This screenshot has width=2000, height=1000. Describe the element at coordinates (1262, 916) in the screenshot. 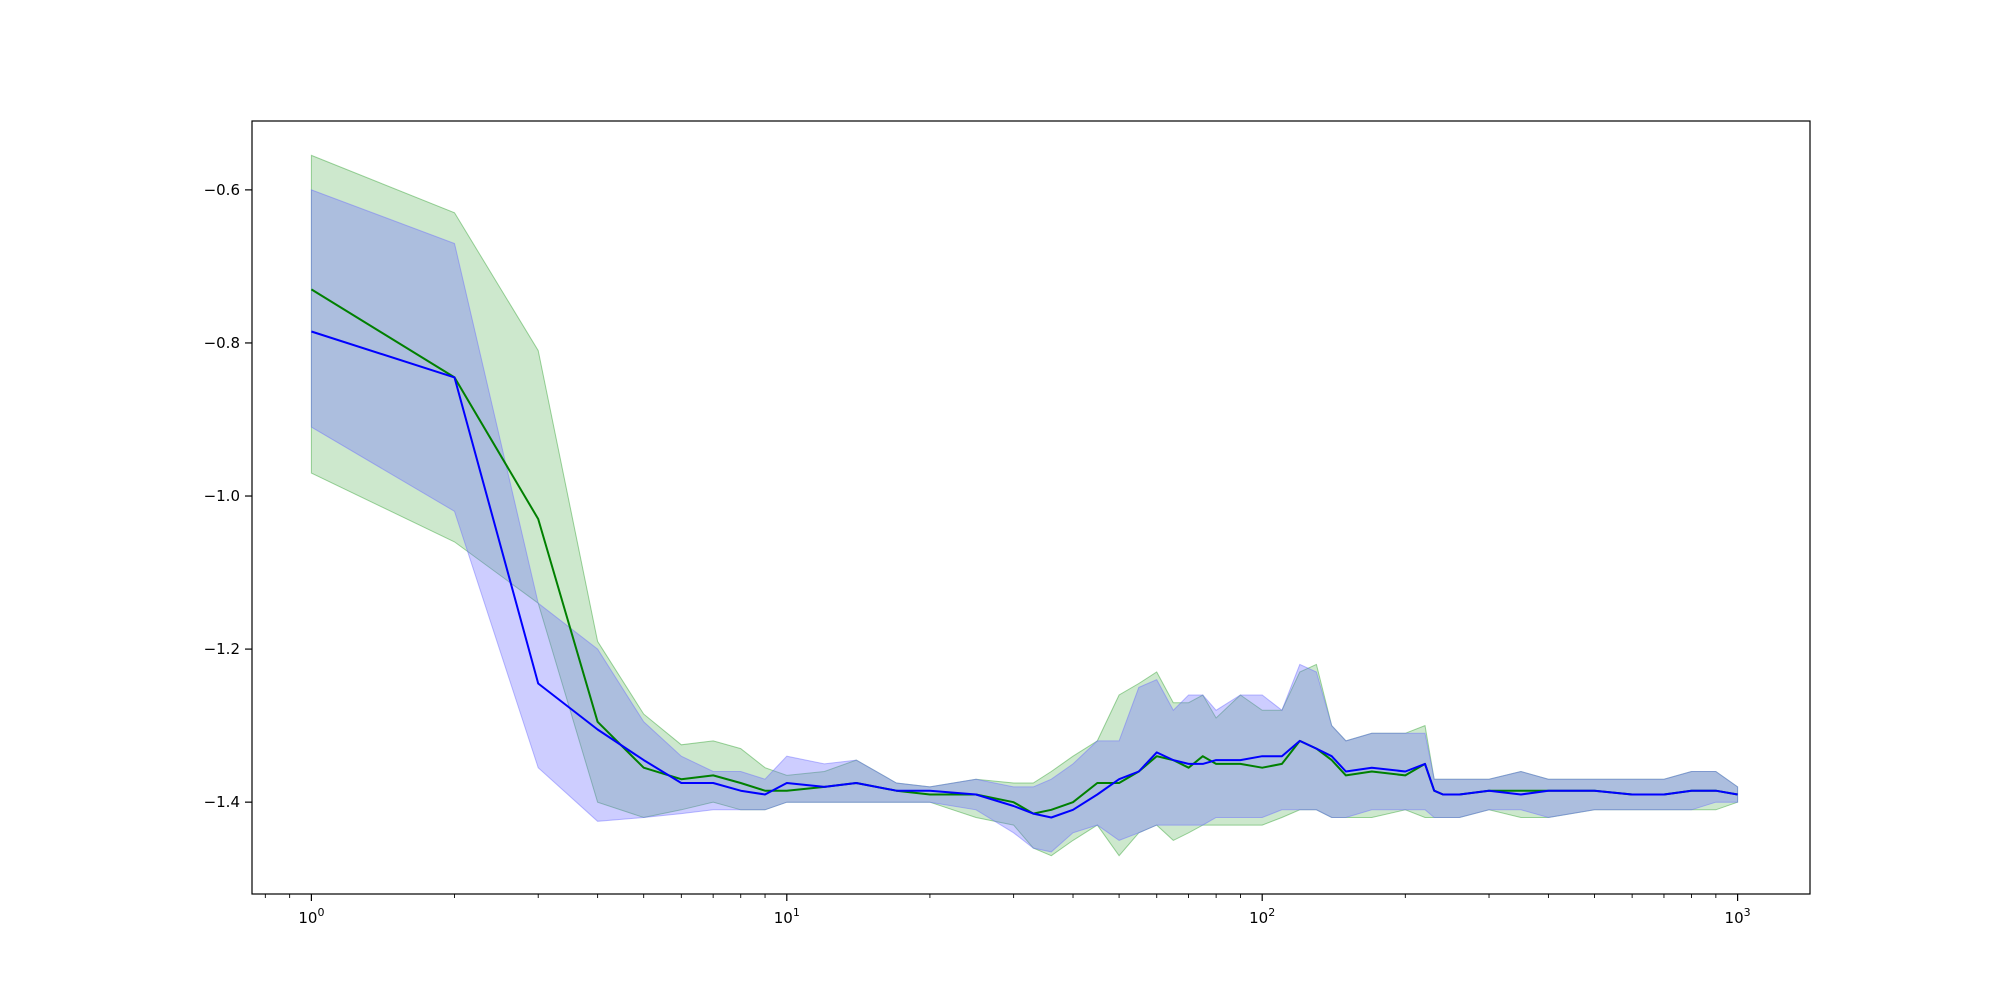

I see `x-tick-label: 10²` at that location.